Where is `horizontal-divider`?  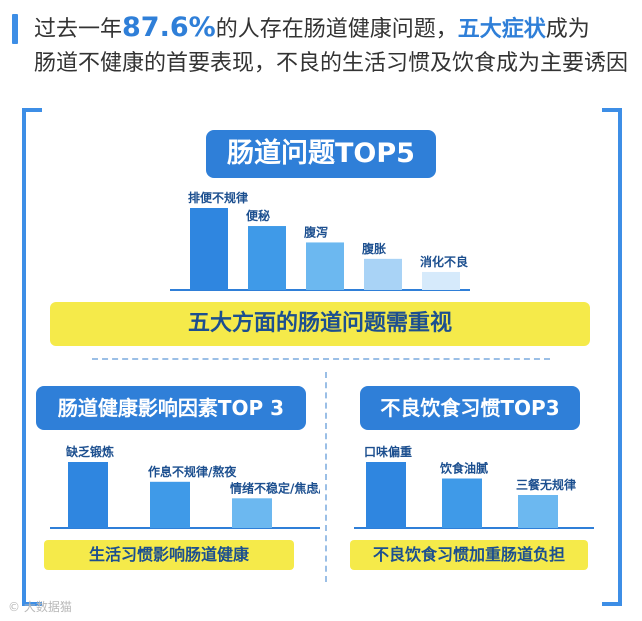 horizontal-divider is located at coordinates (321, 359).